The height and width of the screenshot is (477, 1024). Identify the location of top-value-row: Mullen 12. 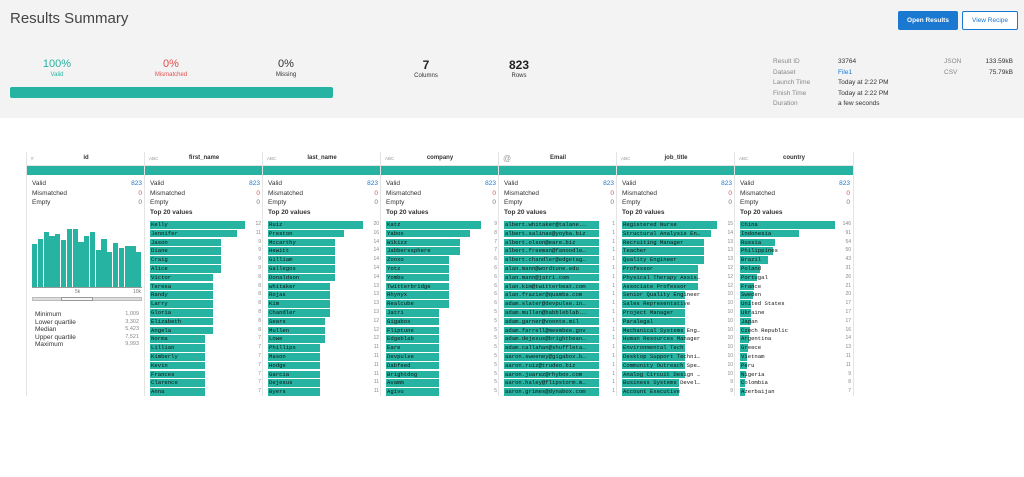
(324, 330).